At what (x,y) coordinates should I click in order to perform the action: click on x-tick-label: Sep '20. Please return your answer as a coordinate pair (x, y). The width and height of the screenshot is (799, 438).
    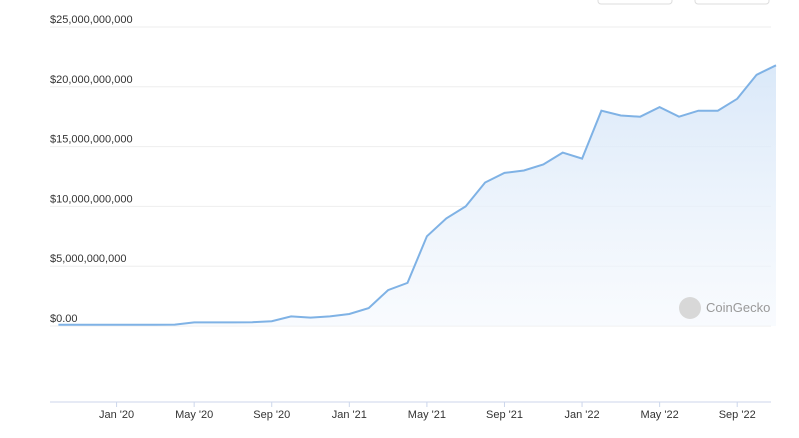
    Looking at the image, I should click on (271, 415).